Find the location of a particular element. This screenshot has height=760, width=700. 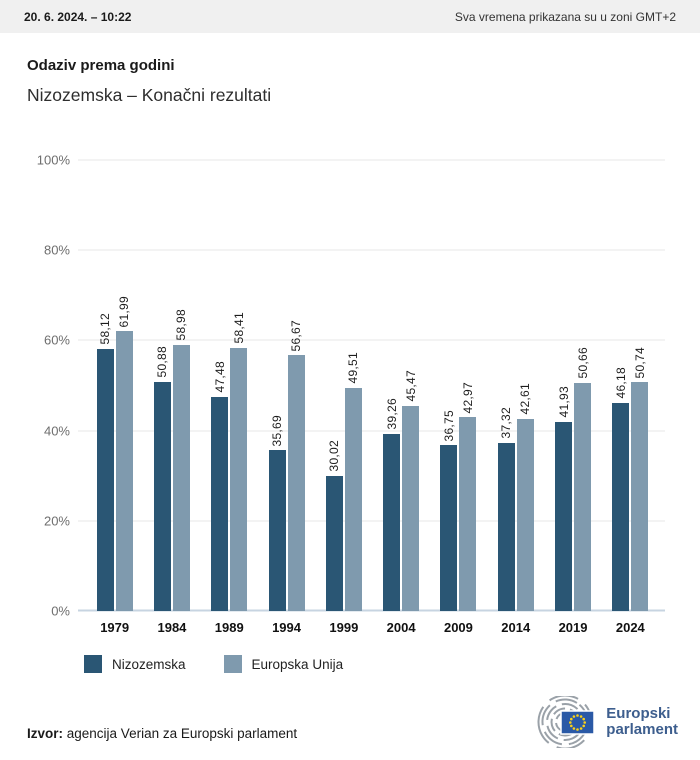

legend-item-Nizozemska: Nizozemska is located at coordinates (135, 664).